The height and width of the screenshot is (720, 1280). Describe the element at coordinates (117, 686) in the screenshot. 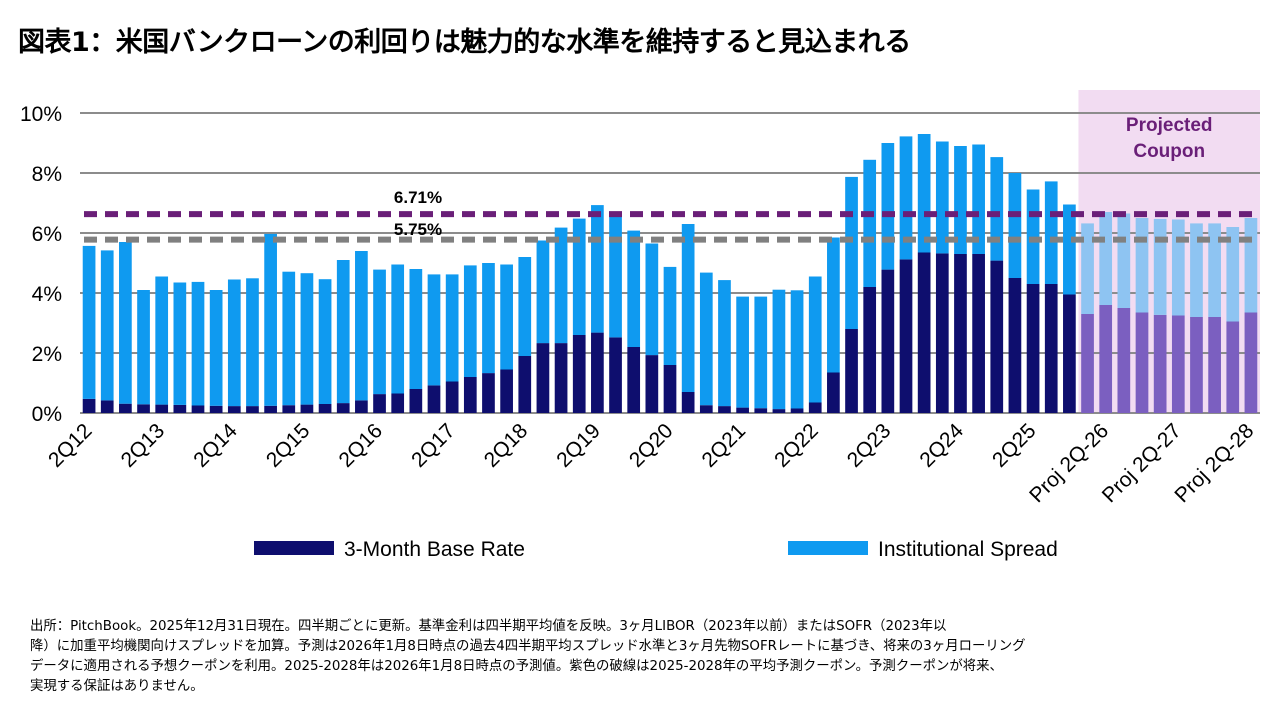

I see `footnote-line: 実現する保証はありません。` at that location.